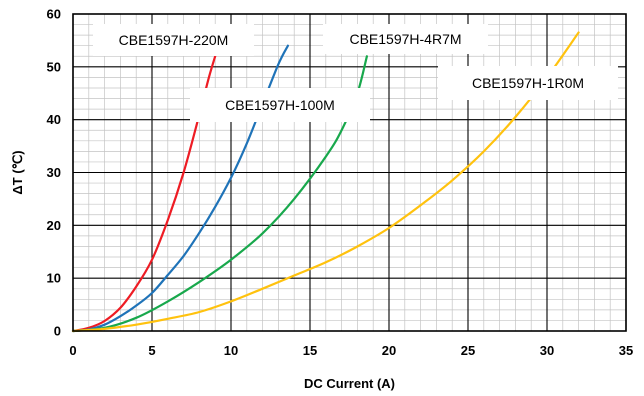  Describe the element at coordinates (349, 383) in the screenshot. I see `x-axis-title: DC Current (A)` at that location.